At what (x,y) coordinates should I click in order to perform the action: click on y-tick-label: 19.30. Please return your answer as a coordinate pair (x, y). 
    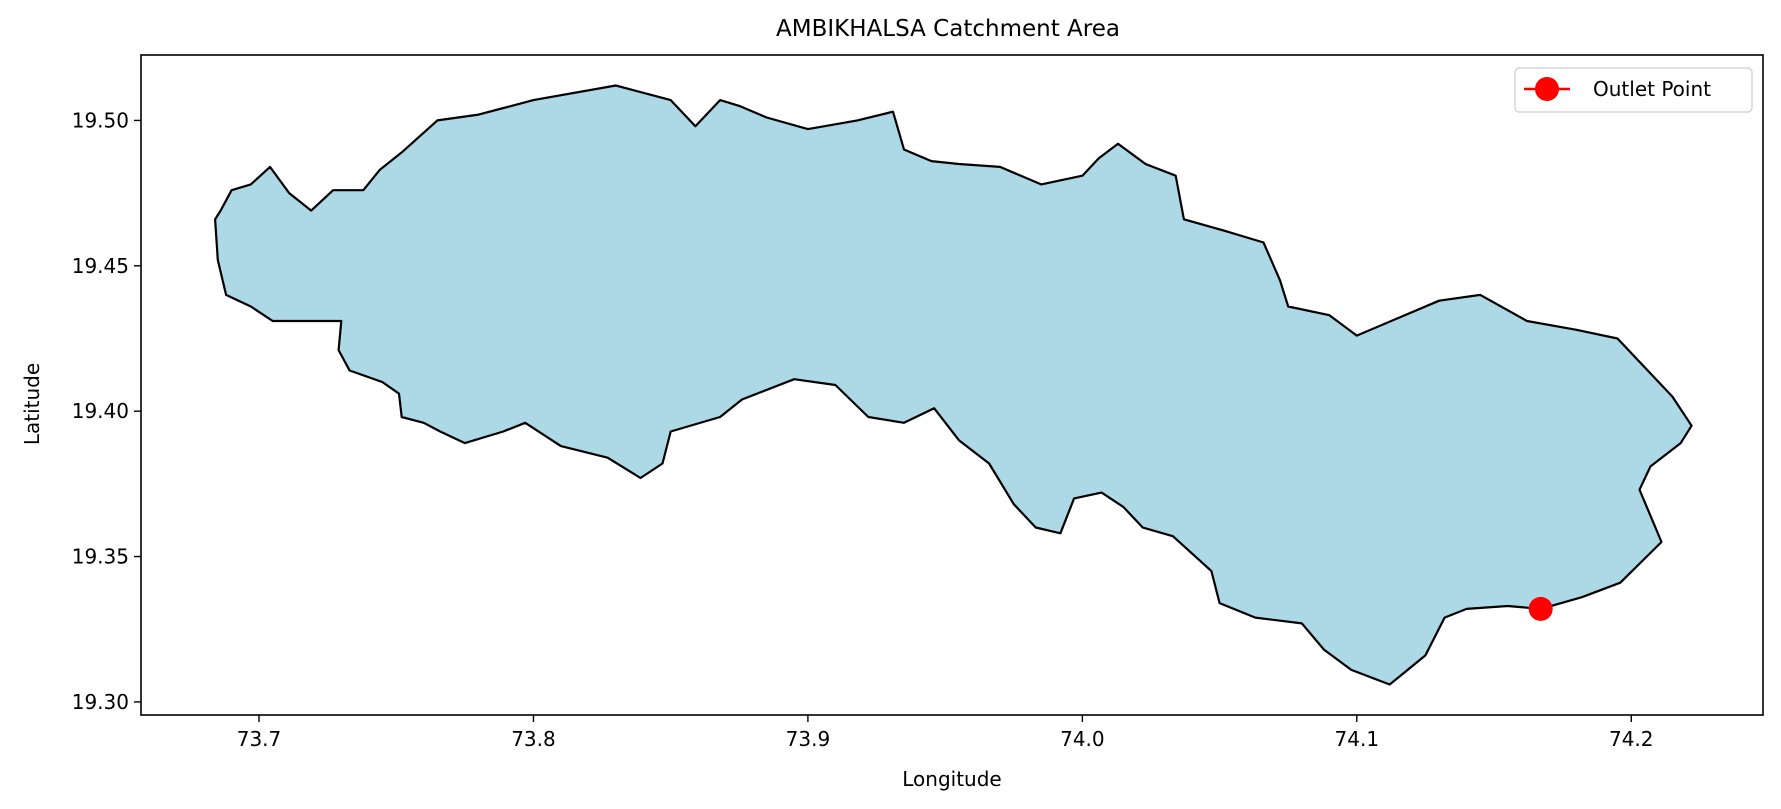
    Looking at the image, I should click on (100, 702).